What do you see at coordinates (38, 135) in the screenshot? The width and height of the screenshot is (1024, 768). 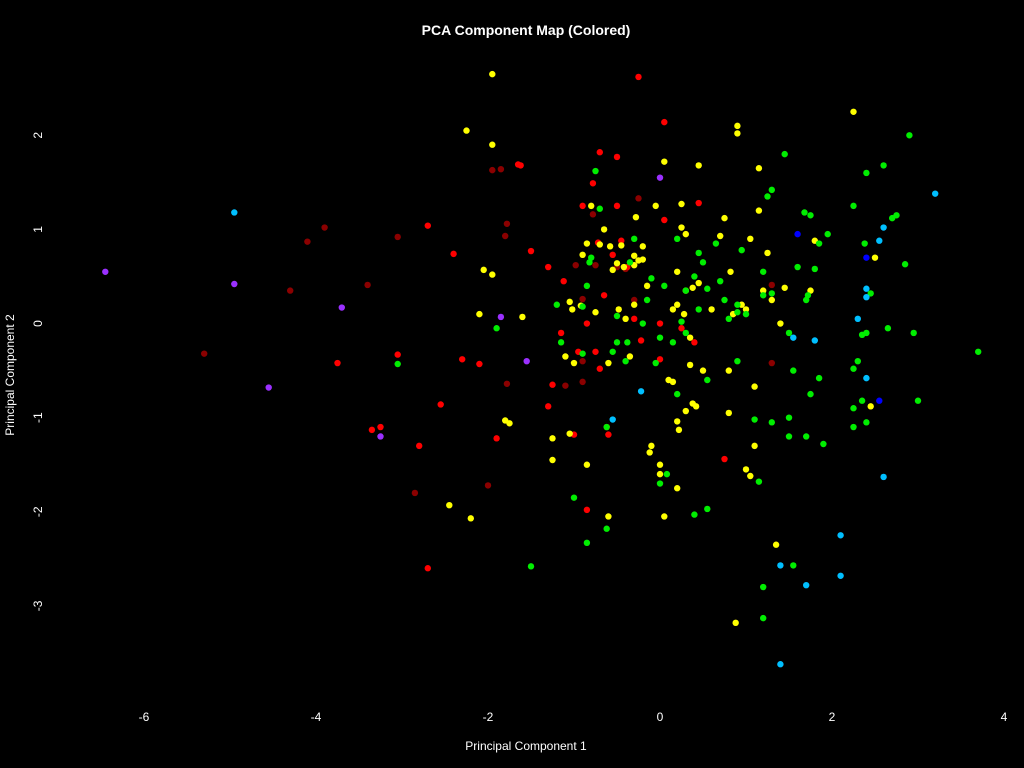 I see `y-tick-label: 2` at bounding box center [38, 135].